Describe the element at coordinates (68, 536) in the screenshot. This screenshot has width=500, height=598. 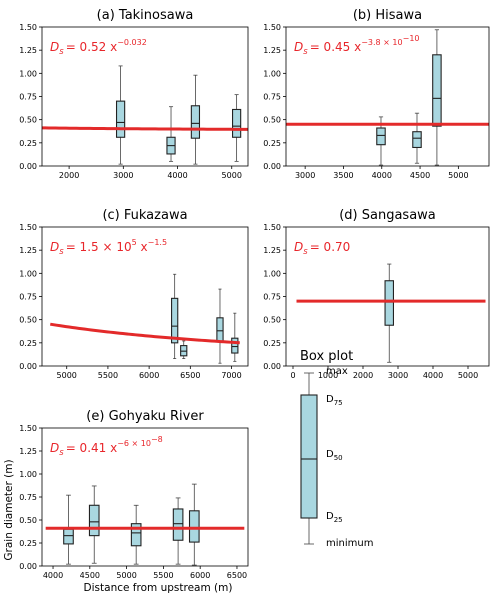
I see `box-e-1-iqr` at that location.